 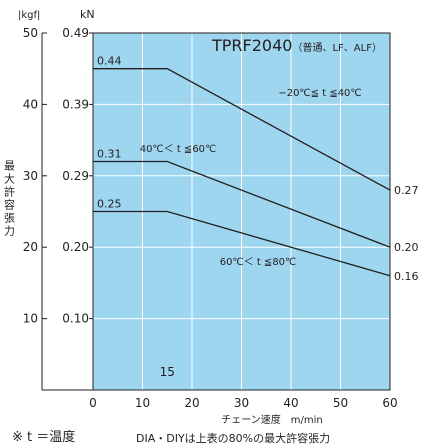 What do you see at coordinates (271, 419) in the screenshot?
I see `x-axis-label: チェーン速度 m/min` at bounding box center [271, 419].